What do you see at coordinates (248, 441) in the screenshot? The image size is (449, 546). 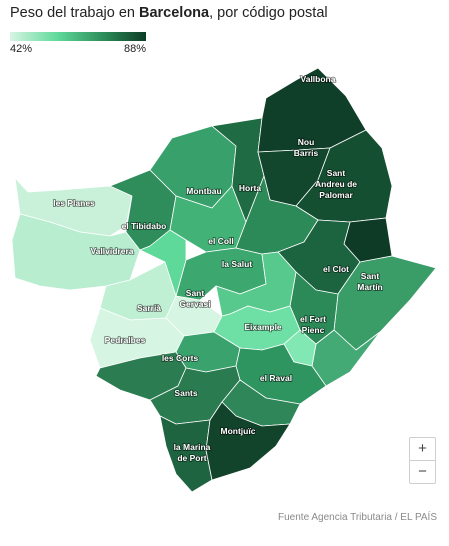 I see `region-montjuic` at bounding box center [248, 441].